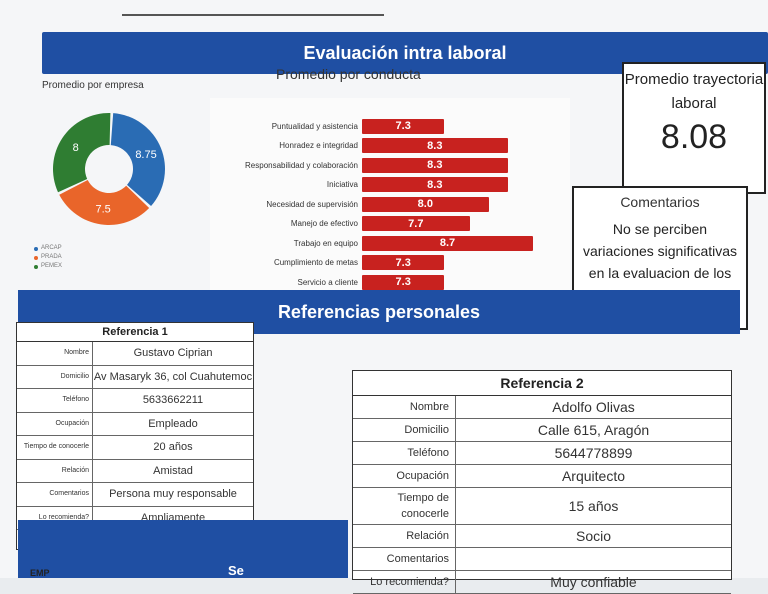  I want to click on bar-row: Servicio a cliente 7.3, so click(327, 282).